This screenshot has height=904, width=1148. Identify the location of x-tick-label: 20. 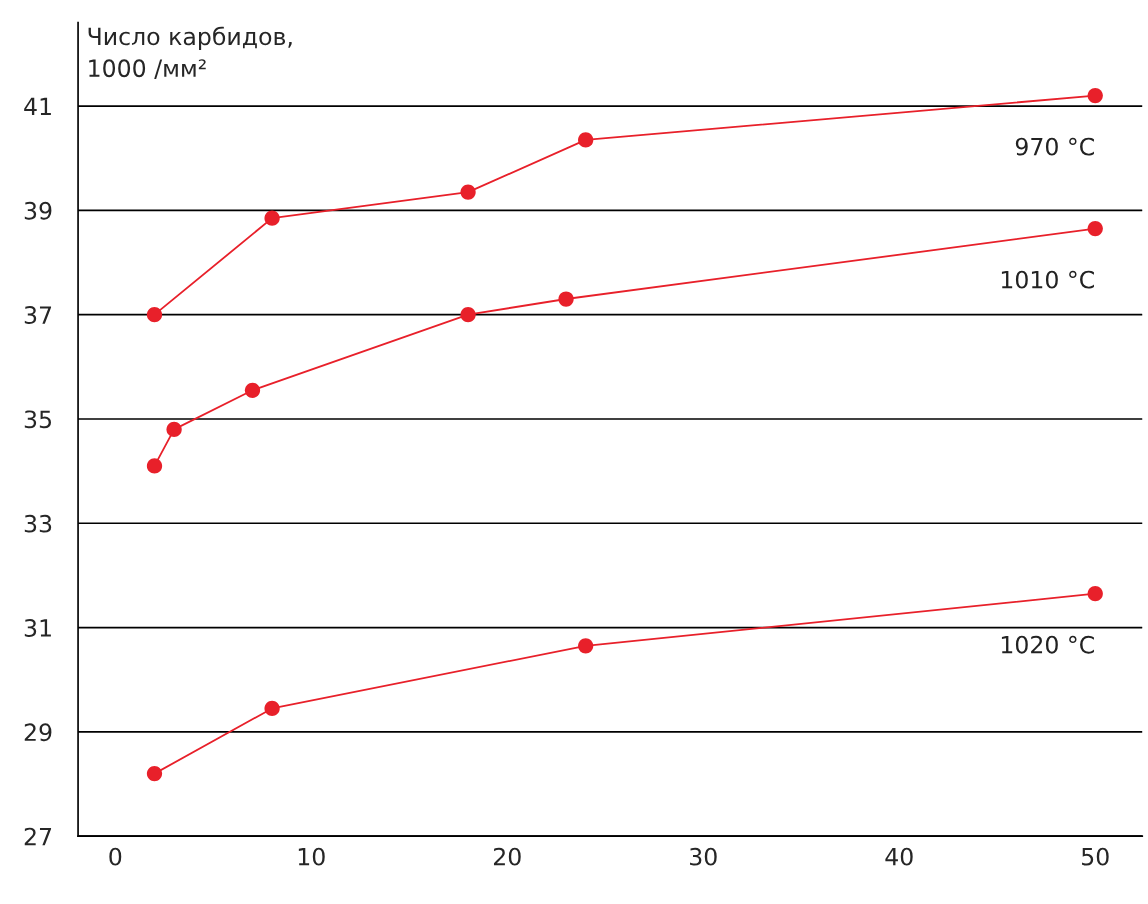
(507, 856).